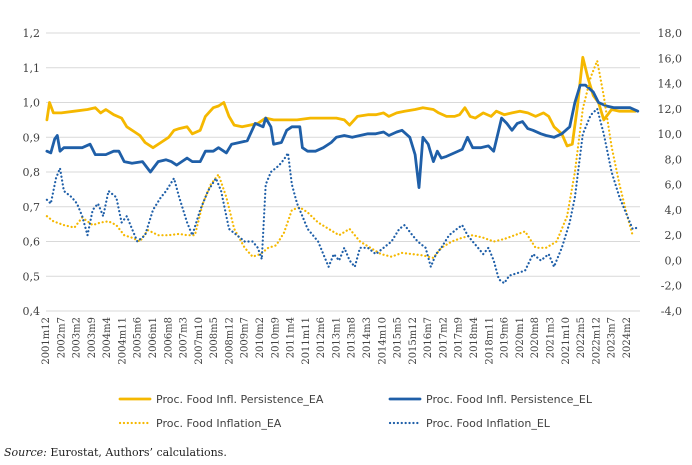  What do you see at coordinates (428, 337) in the screenshot?
I see `x-tick-label: 2016m7` at bounding box center [428, 337].